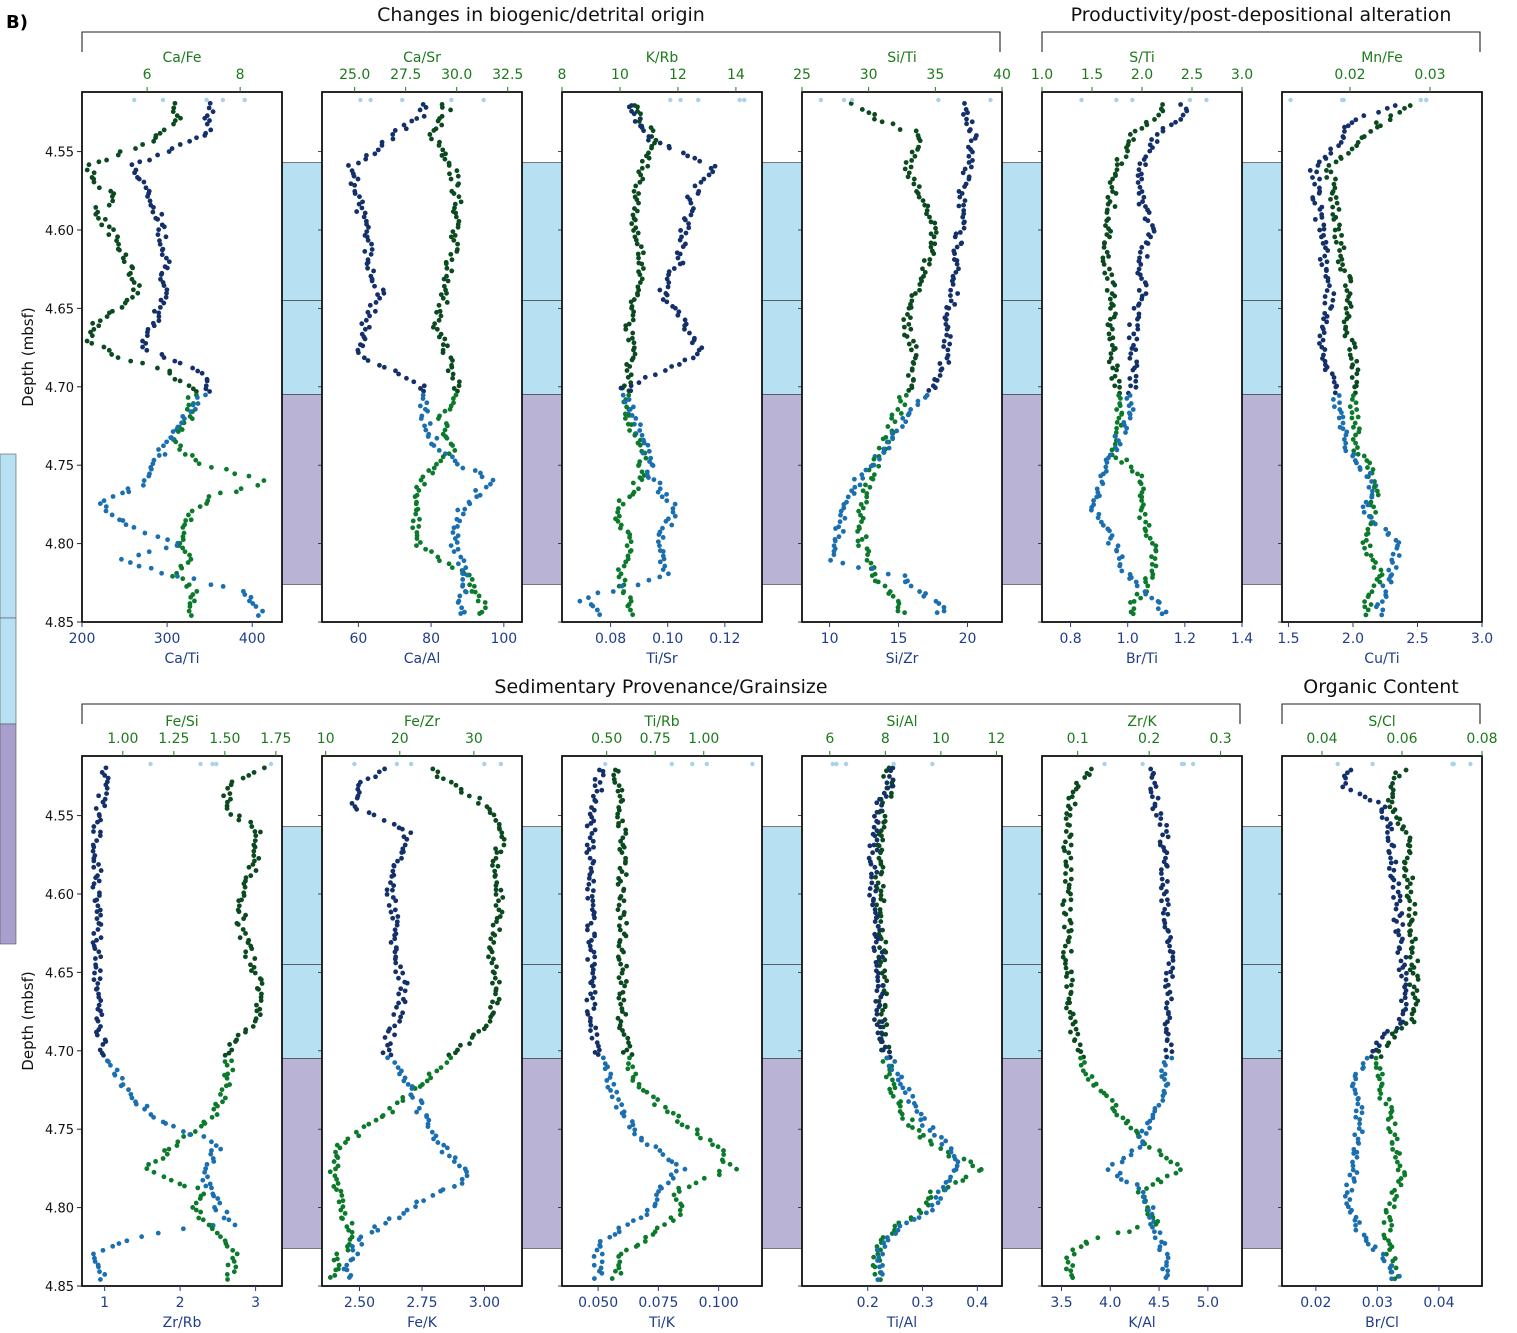 Image resolution: width=1517 pixels, height=1333 pixels. What do you see at coordinates (620, 75) in the screenshot?
I see `top-tick-label: 10` at bounding box center [620, 75].